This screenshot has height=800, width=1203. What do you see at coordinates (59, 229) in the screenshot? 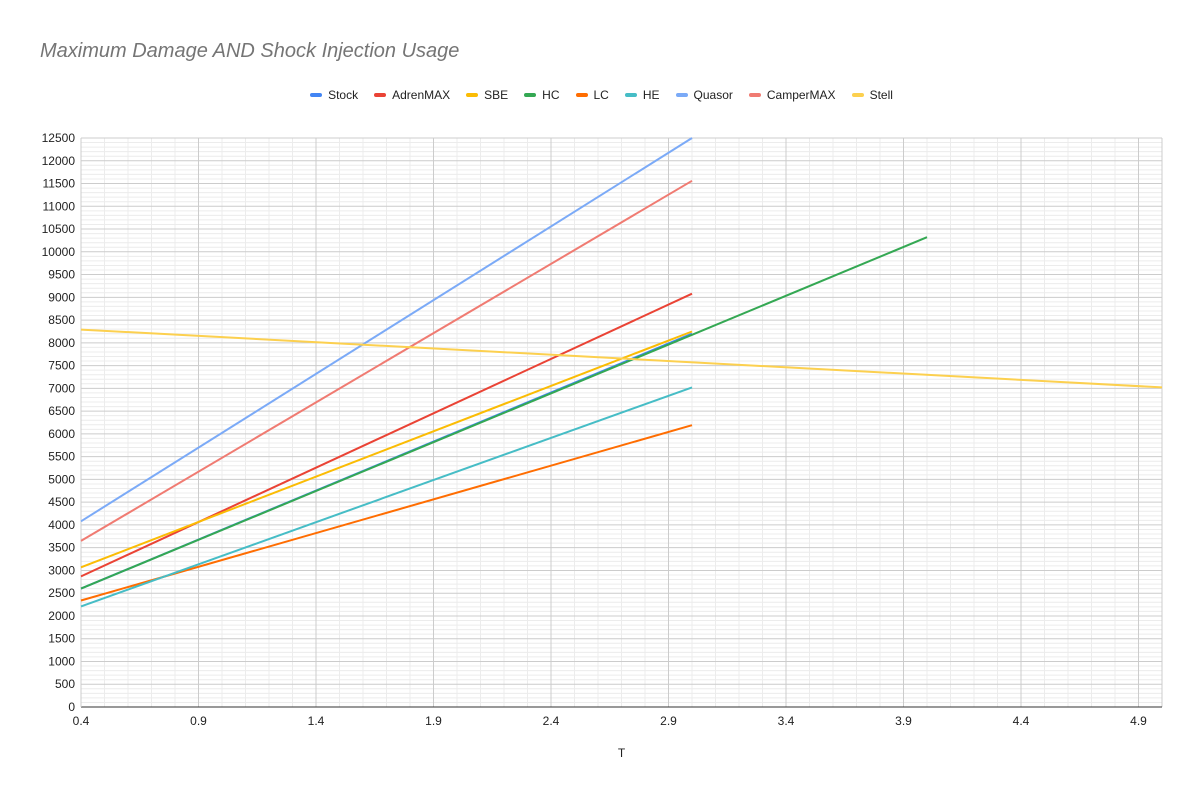
I see `y-tick-label: 10500` at bounding box center [59, 229].